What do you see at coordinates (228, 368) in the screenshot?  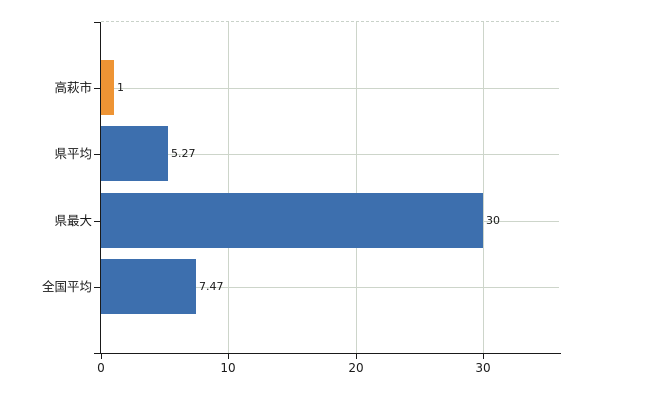 I see `x-tick-label: 10` at bounding box center [228, 368].